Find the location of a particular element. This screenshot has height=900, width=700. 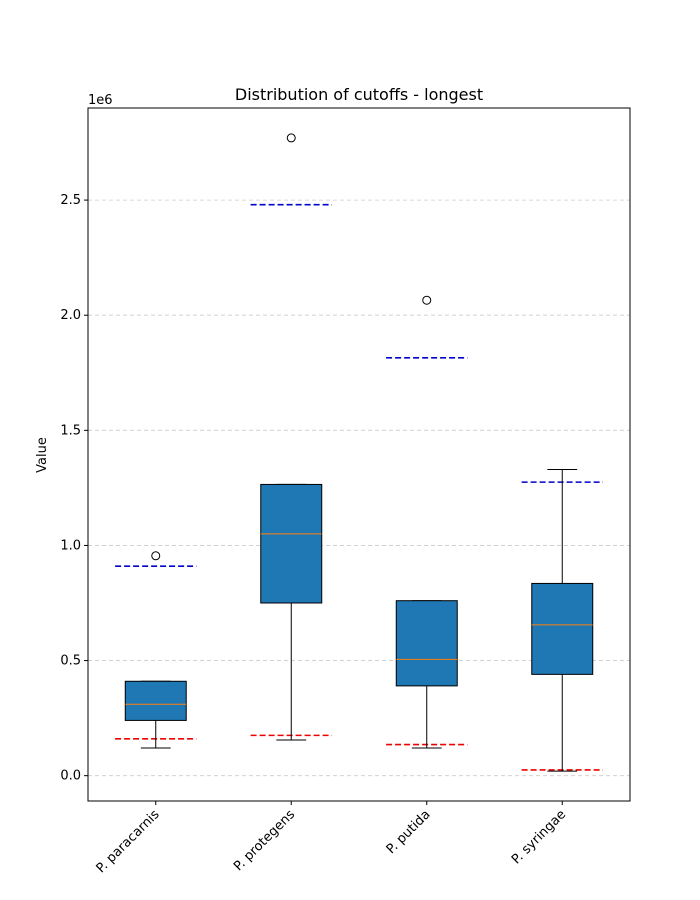

y-tick-label: 1.0 is located at coordinates (70, 545).